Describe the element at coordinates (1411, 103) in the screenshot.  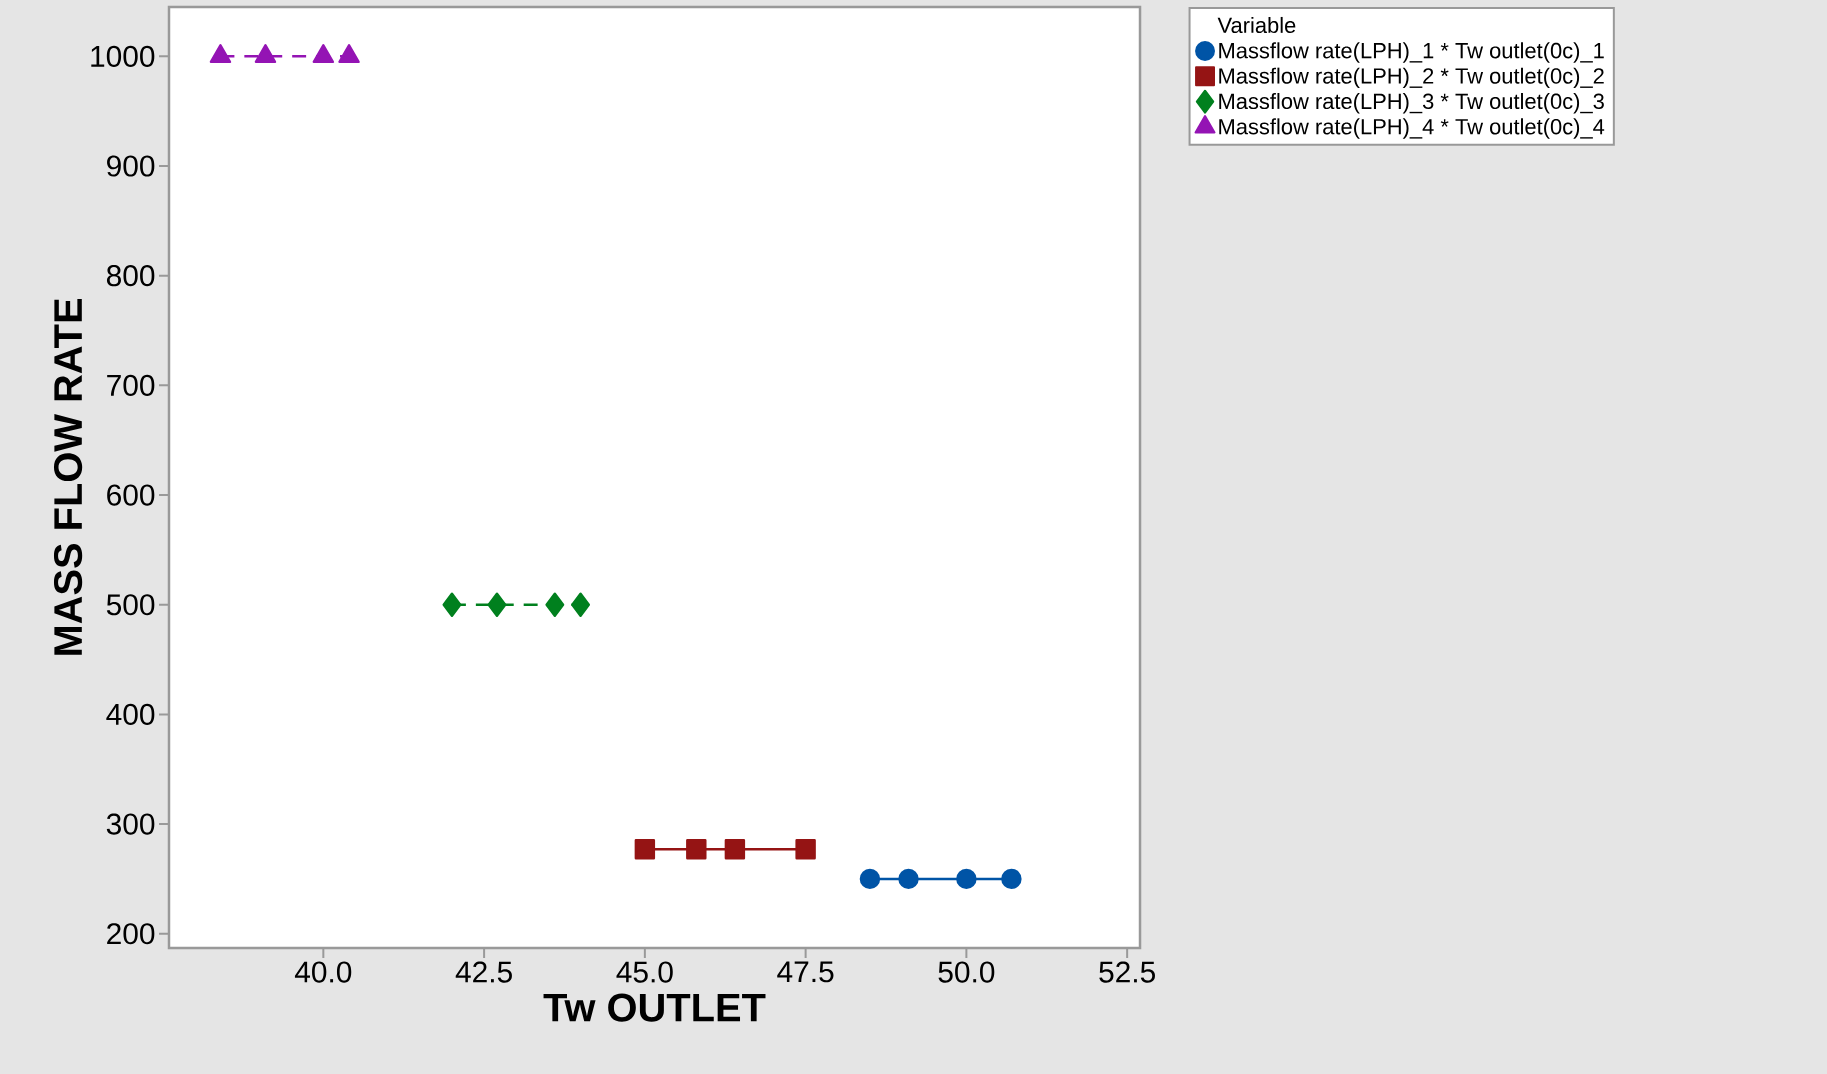
I see `legend-label: Massflow rate(LPH)_3 * Tw outlet(0c)_3` at that location.